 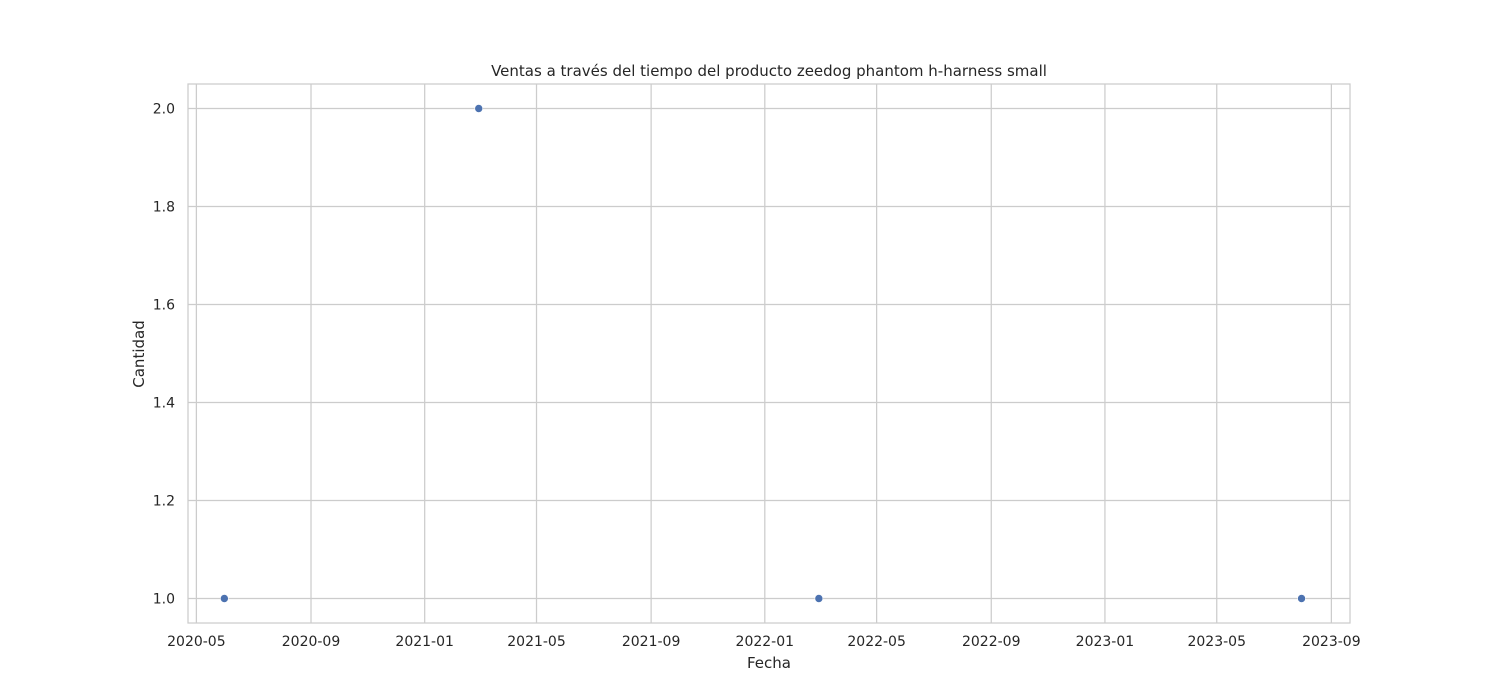 What do you see at coordinates (424, 642) in the screenshot?
I see `x-tick-label: 2021-01` at bounding box center [424, 642].